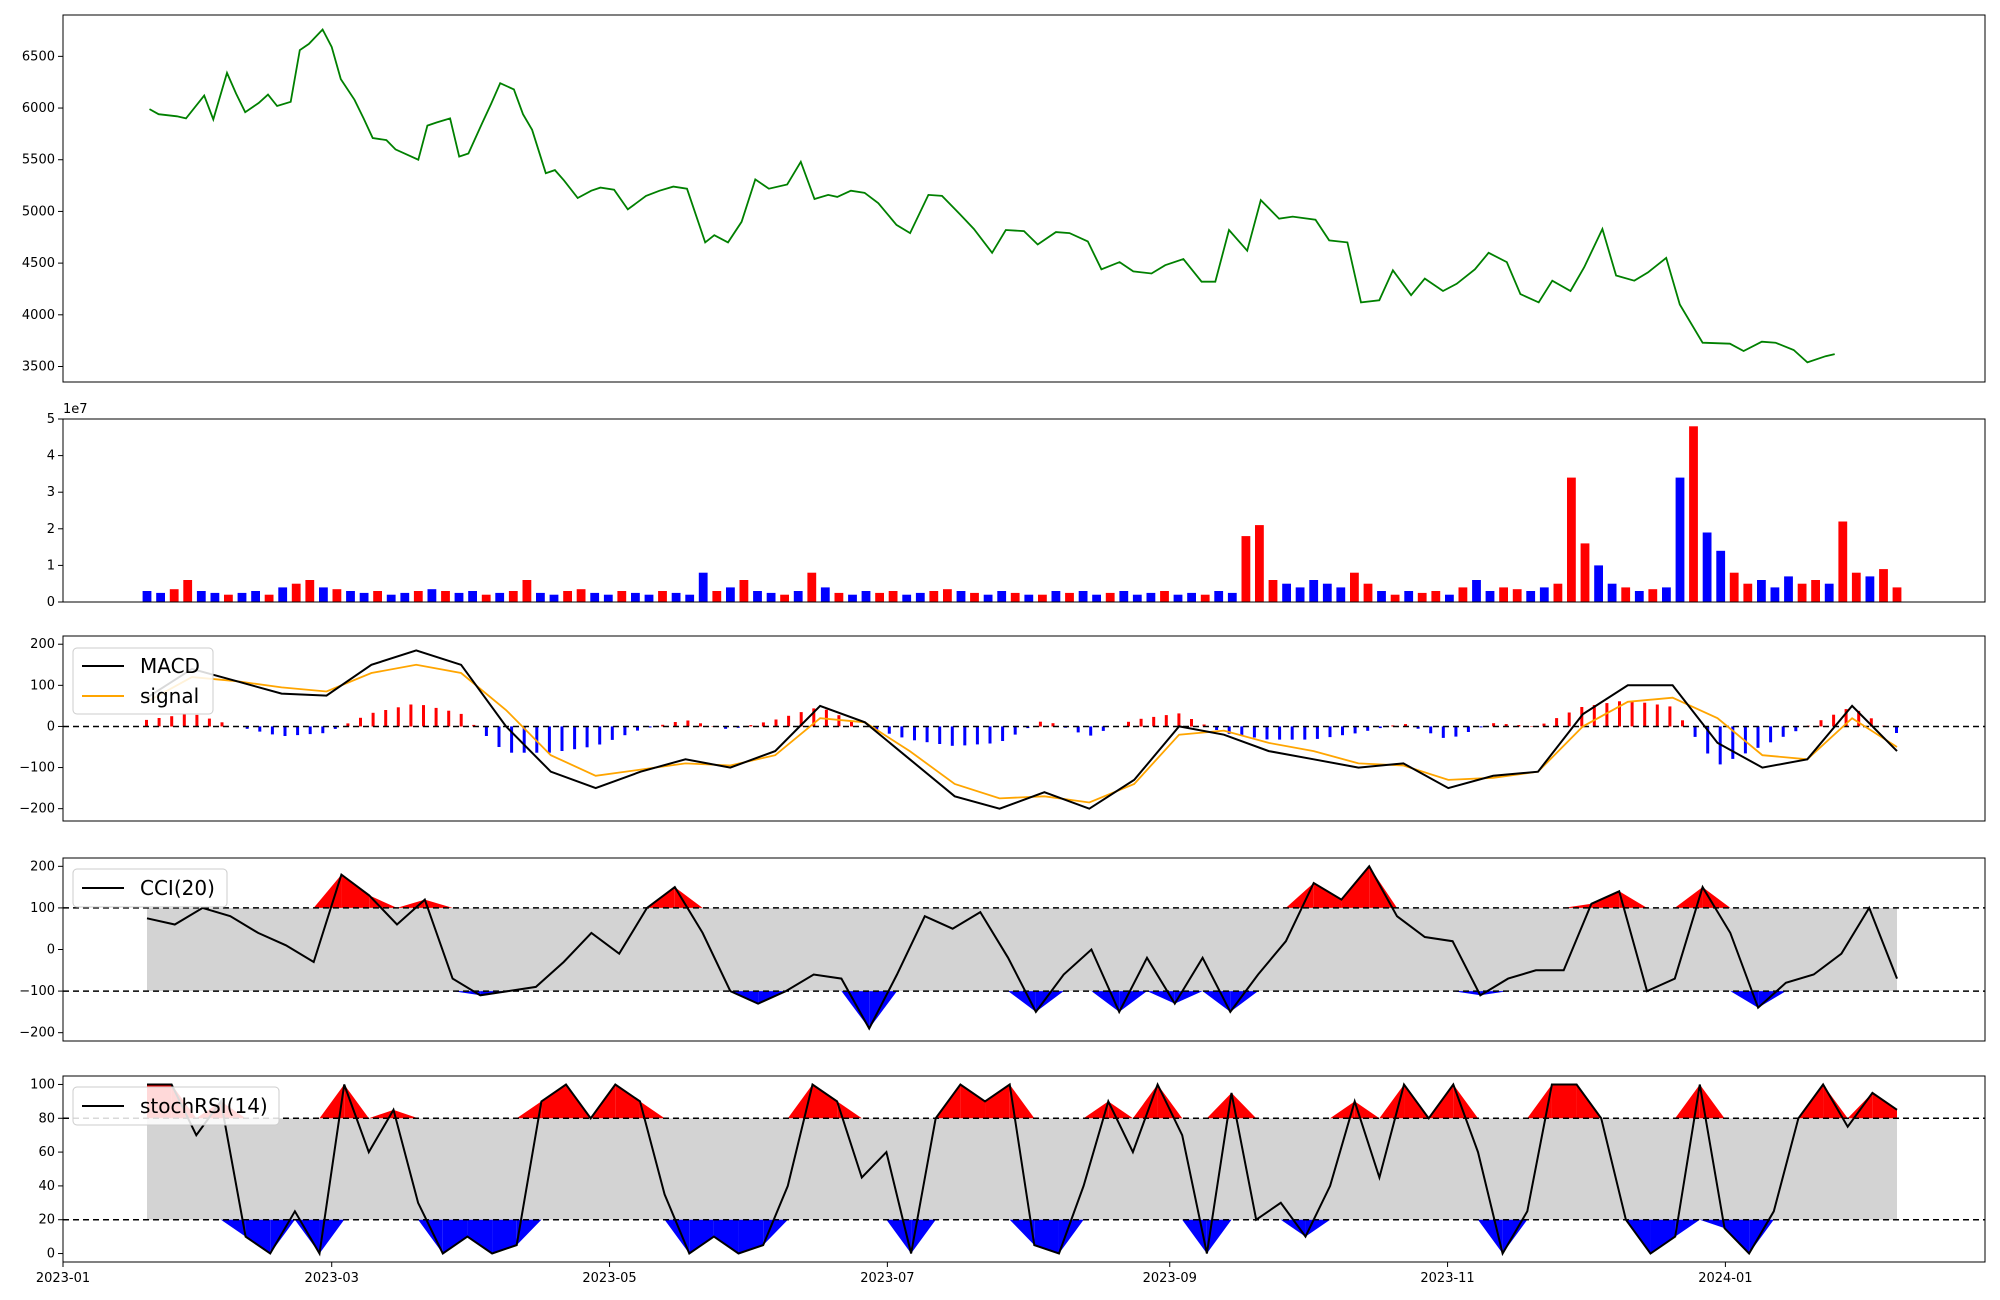 This screenshot has width=2000, height=1300. Describe the element at coordinates (37, 991) in the screenshot. I see `cci-ytick-label: −100` at that location.